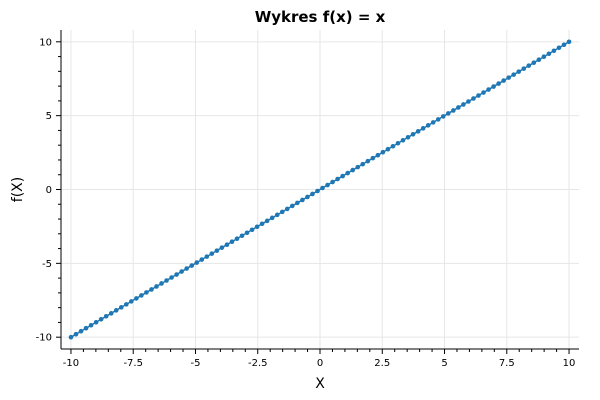 Image resolution: width=600 pixels, height=400 pixels. What do you see at coordinates (49, 116) in the screenshot?
I see `y-tick-label: 5` at bounding box center [49, 116].